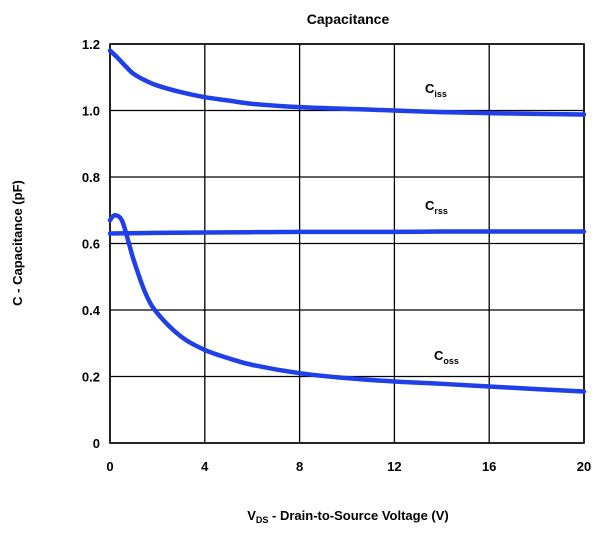 Image resolution: width=596 pixels, height=534 pixels. What do you see at coordinates (91, 177) in the screenshot?
I see `y-tick-label: 0.8` at bounding box center [91, 177].